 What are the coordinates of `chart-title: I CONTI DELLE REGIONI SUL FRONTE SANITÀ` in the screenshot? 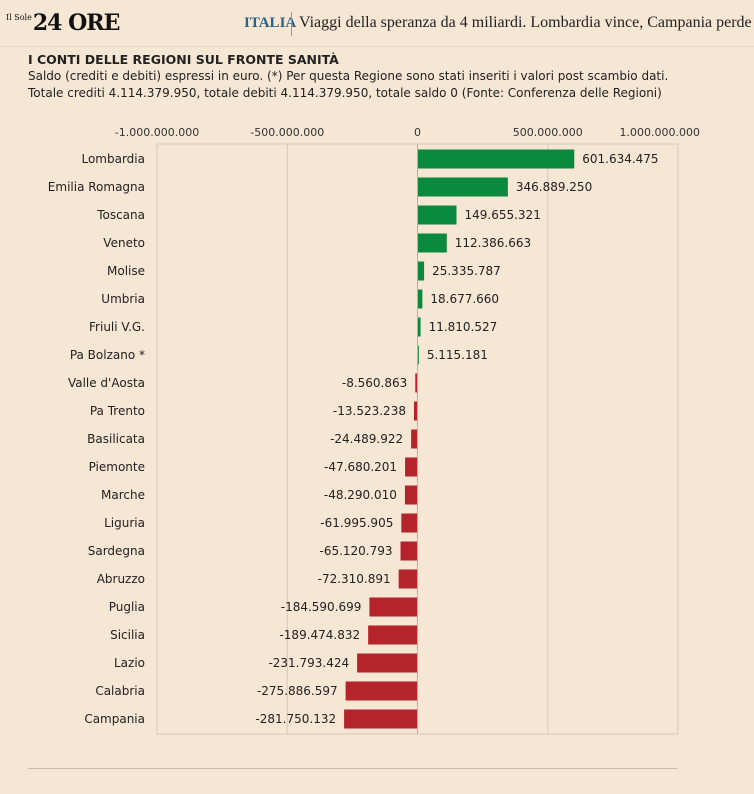 It's located at (183, 59).